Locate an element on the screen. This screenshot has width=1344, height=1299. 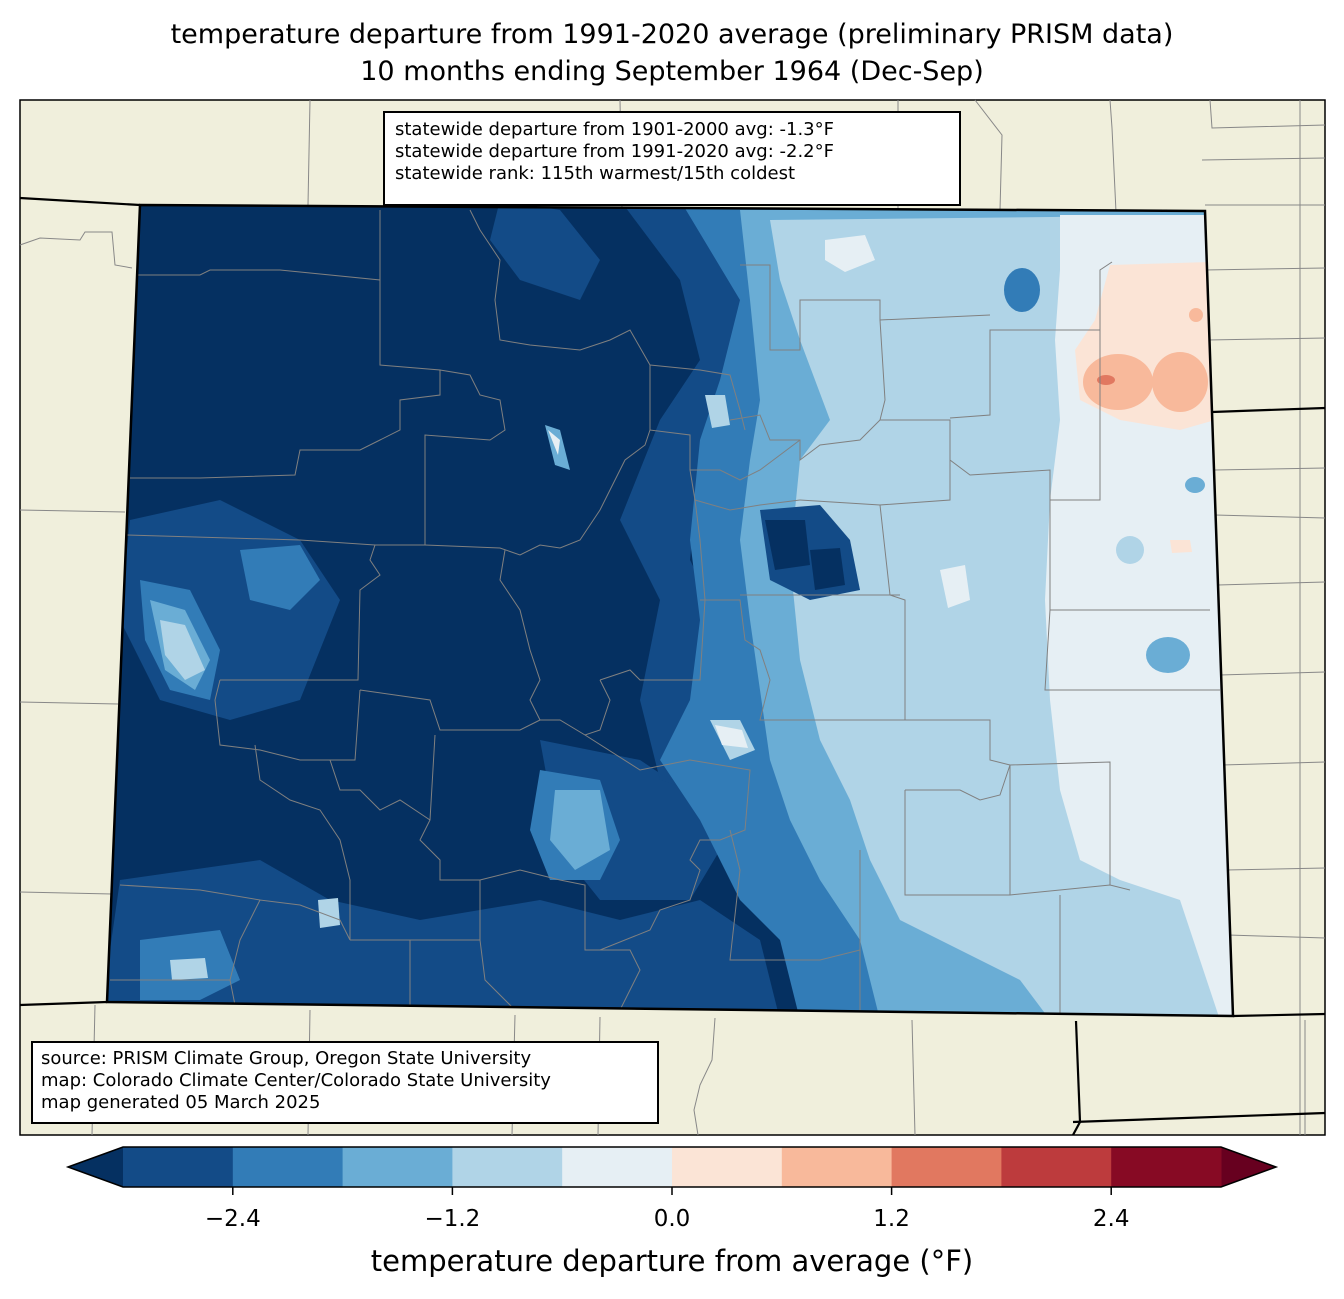
colorbar is located at coordinates (672, 1170).